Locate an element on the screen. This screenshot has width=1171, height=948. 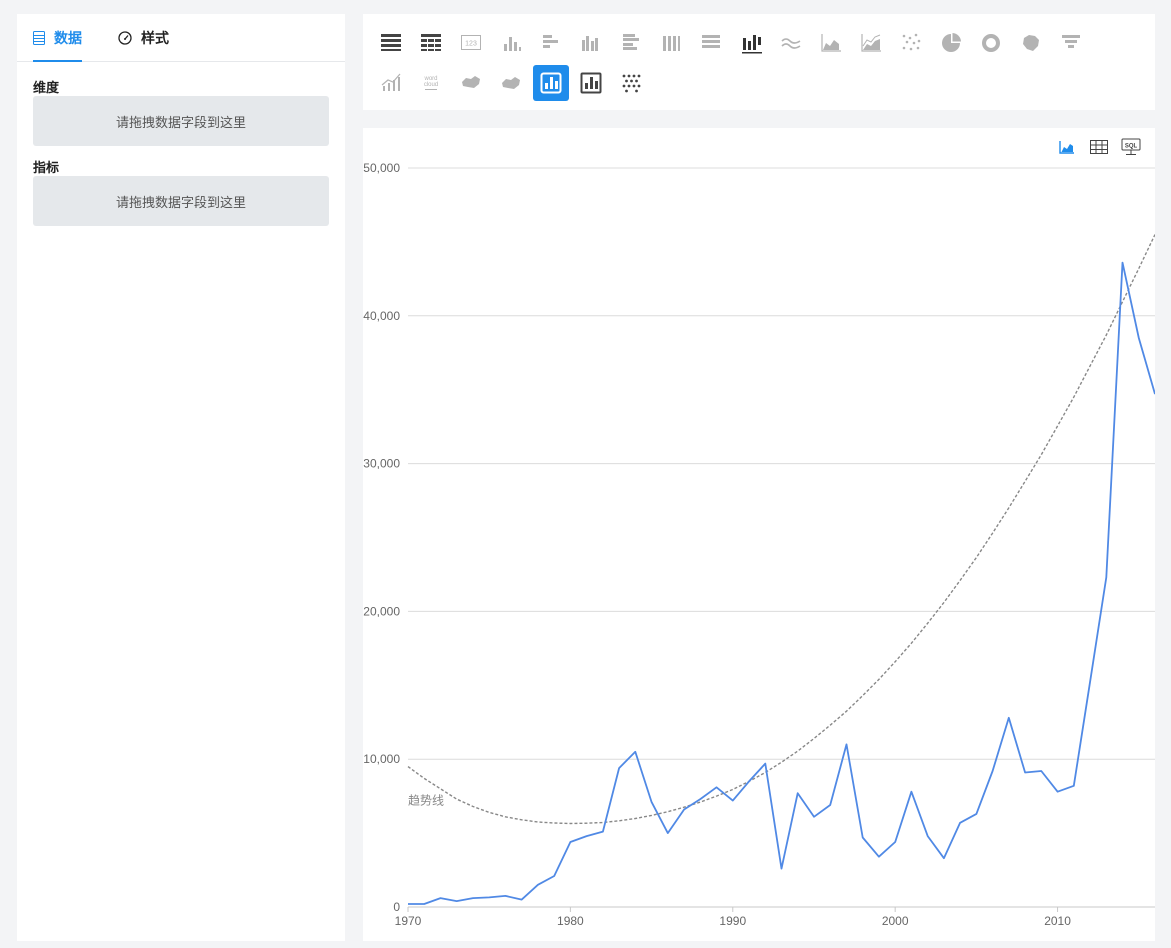
donut-icon is located at coordinates (991, 43).